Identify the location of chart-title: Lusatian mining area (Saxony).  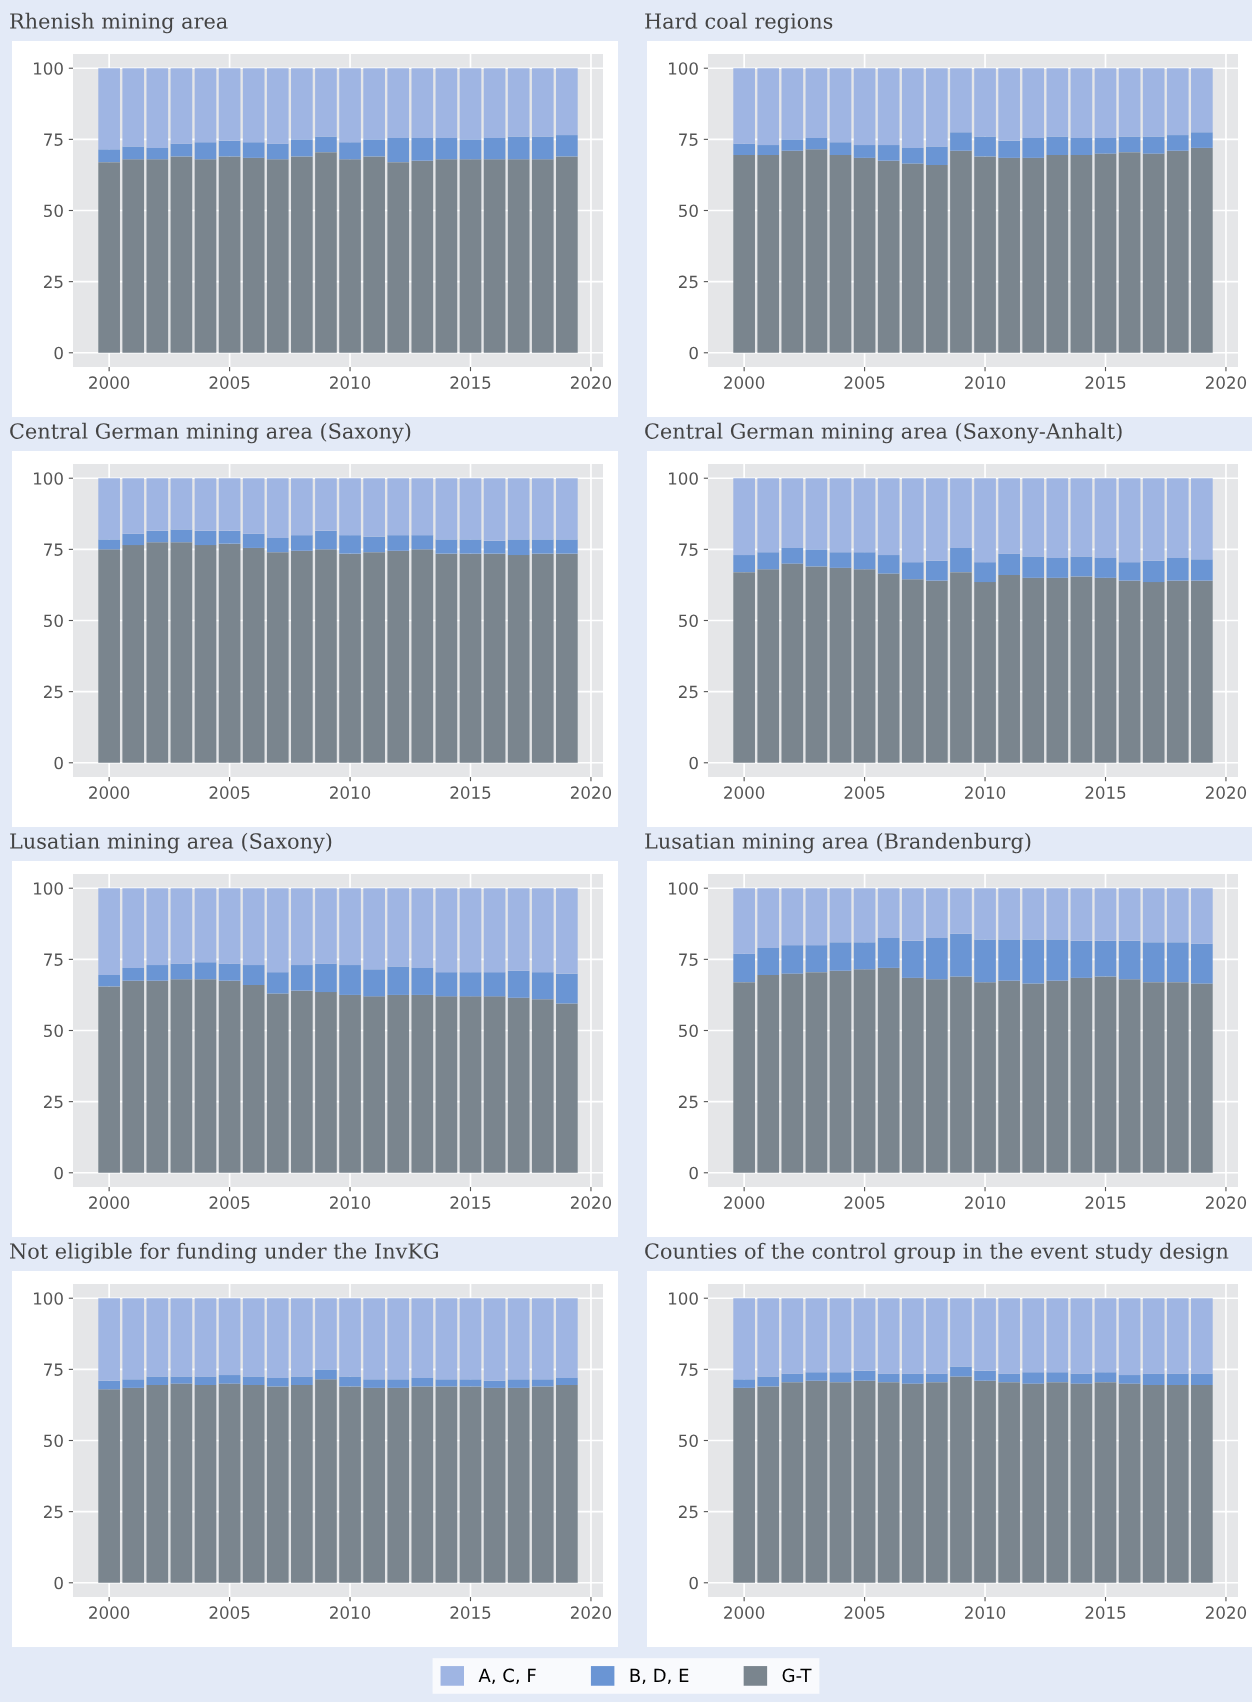
(171, 843).